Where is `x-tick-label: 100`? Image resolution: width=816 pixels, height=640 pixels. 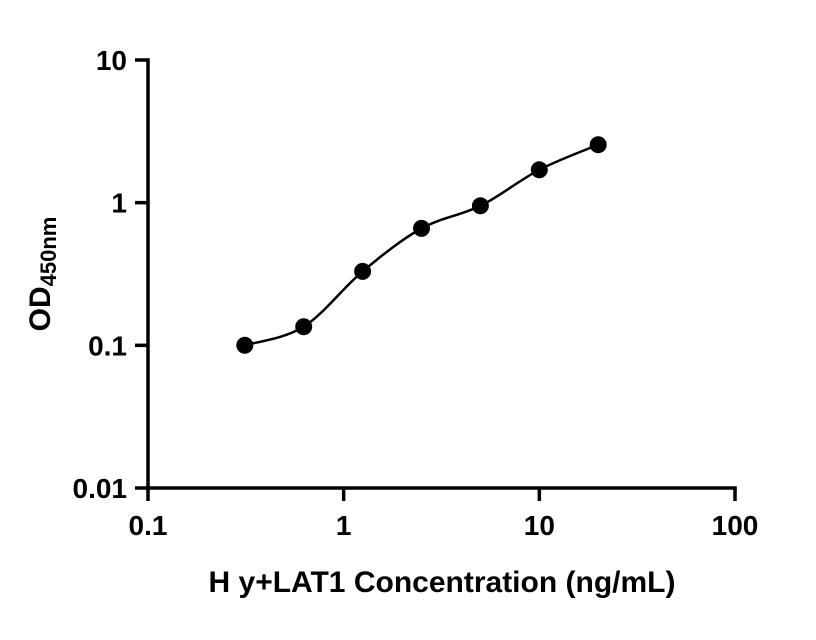
x-tick-label: 100 is located at coordinates (735, 525).